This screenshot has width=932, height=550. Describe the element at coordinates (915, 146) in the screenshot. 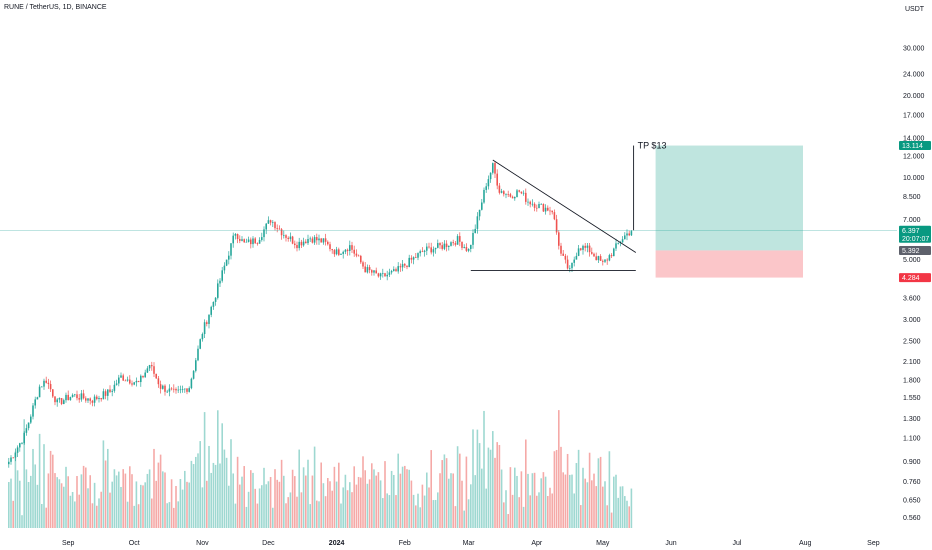

I see `target-price-badge` at that location.